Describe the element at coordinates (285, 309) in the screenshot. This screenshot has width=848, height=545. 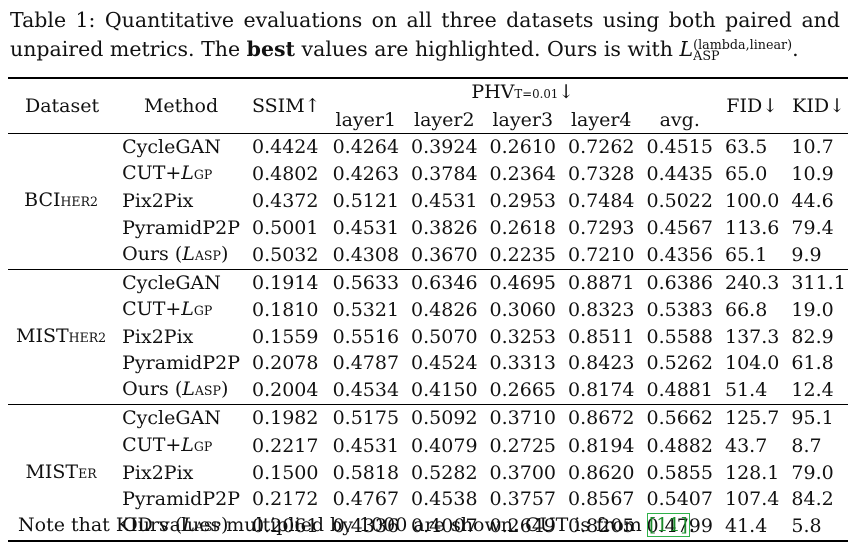
I see `value-cell: 0.1810` at that location.